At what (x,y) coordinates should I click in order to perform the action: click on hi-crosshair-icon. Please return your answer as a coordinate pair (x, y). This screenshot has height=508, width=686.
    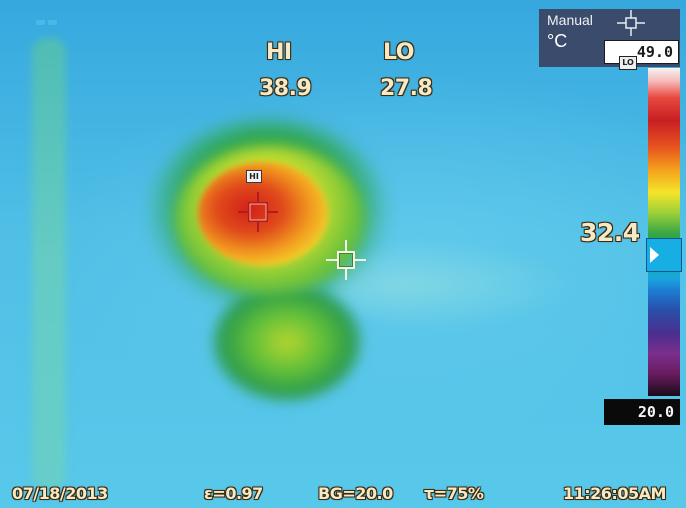
    Looking at the image, I should click on (258, 212).